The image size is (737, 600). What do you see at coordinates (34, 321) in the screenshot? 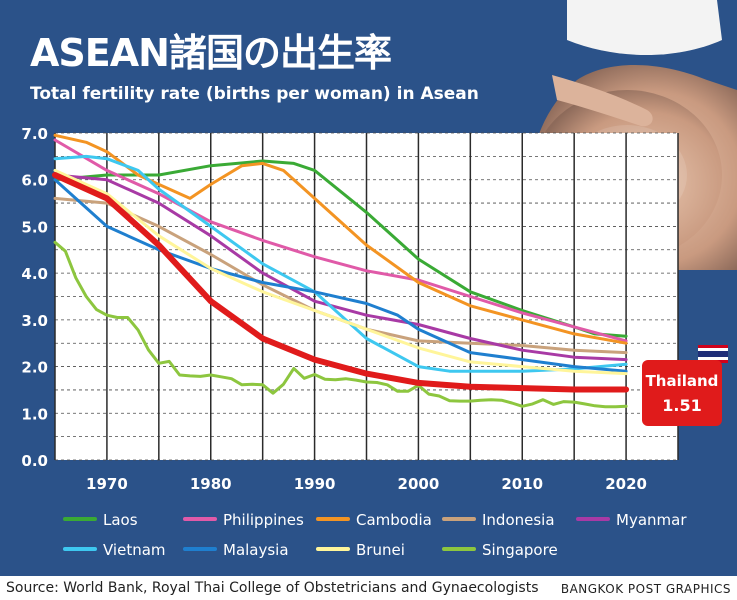
I see `y-tick-label: 3.0` at bounding box center [34, 321].